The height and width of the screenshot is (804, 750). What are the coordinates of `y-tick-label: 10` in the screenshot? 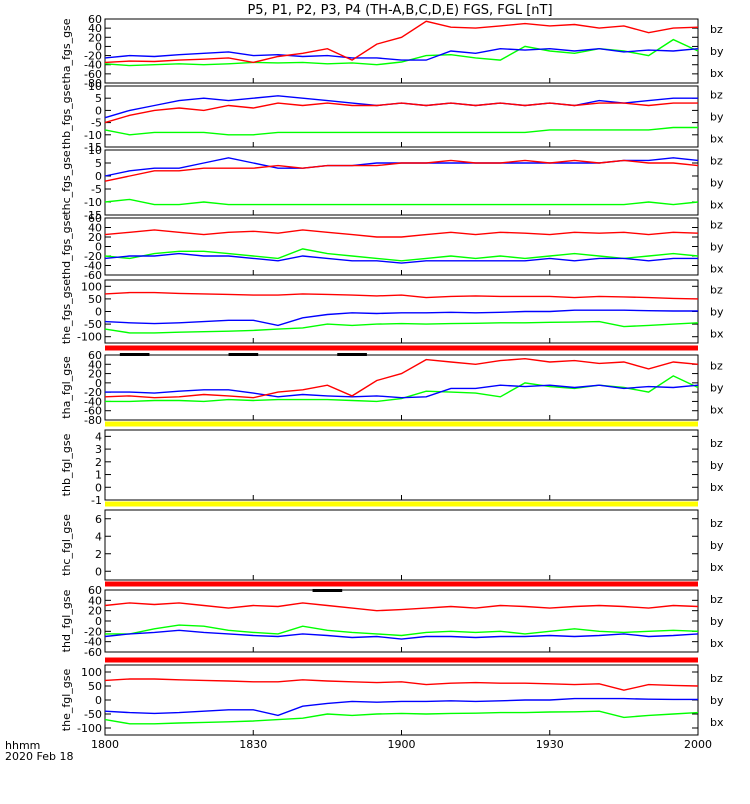 It's located at (95, 150).